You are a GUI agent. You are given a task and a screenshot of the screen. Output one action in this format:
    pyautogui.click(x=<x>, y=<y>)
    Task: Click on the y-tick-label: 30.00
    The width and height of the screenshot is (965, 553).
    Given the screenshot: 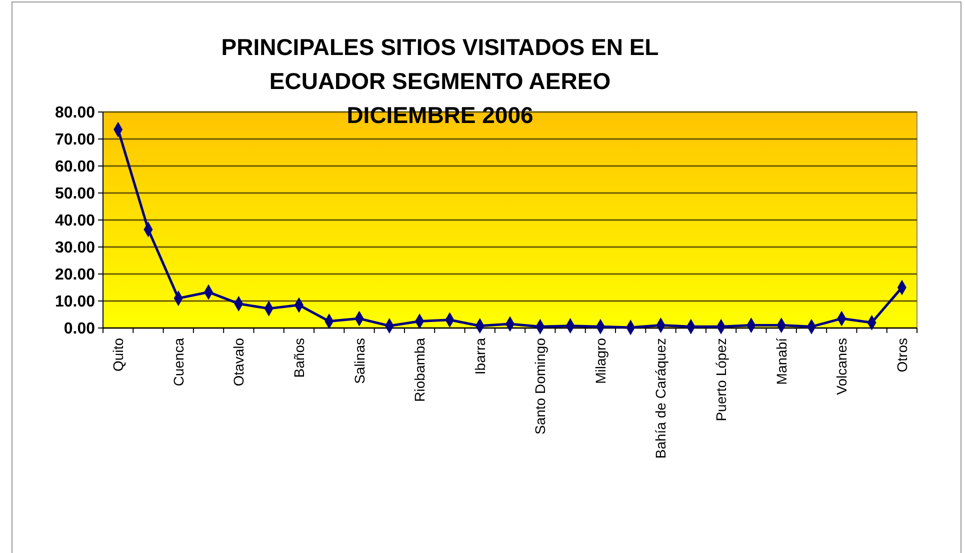 What is the action you would take?
    pyautogui.click(x=75, y=248)
    